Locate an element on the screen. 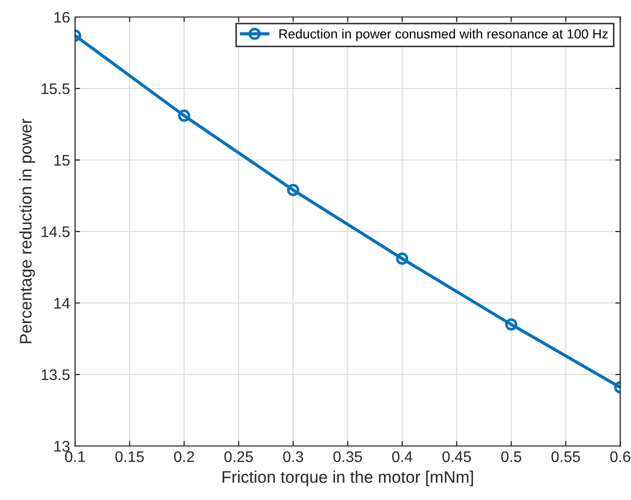  y-tick-label: 16 is located at coordinates (62, 17).